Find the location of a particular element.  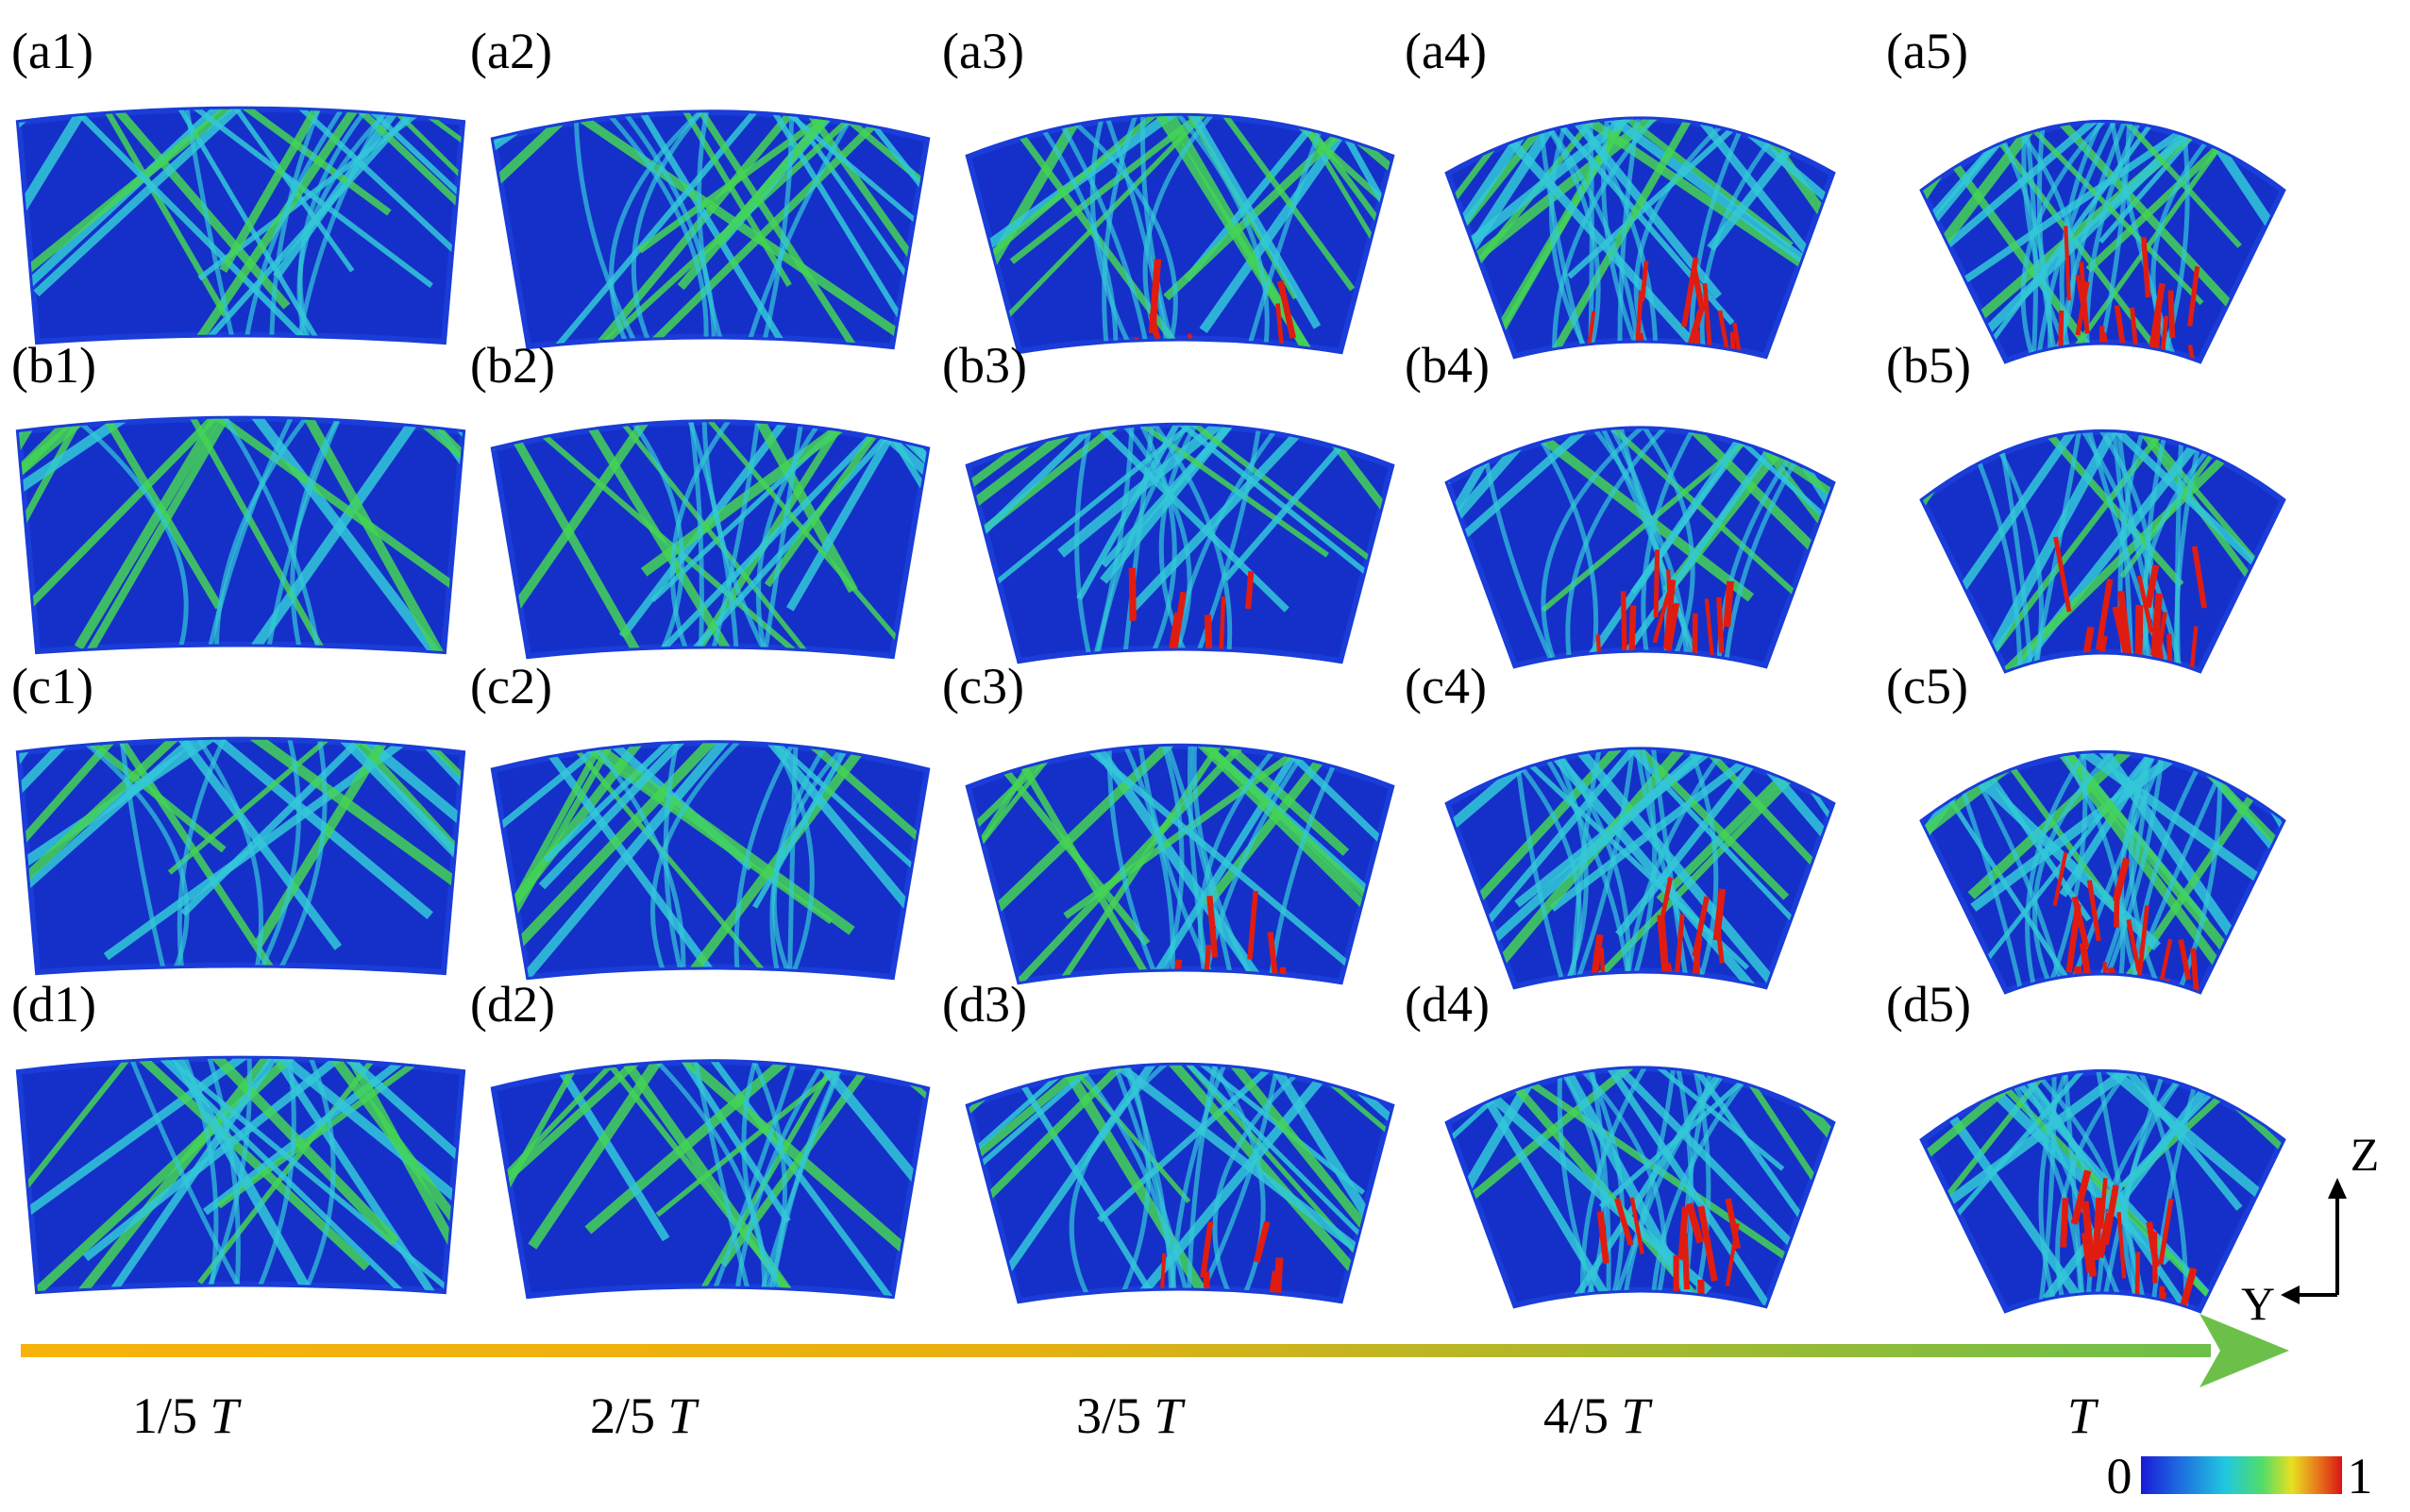

coordinate-axes: Z Y is located at coordinates (2310, 1229).